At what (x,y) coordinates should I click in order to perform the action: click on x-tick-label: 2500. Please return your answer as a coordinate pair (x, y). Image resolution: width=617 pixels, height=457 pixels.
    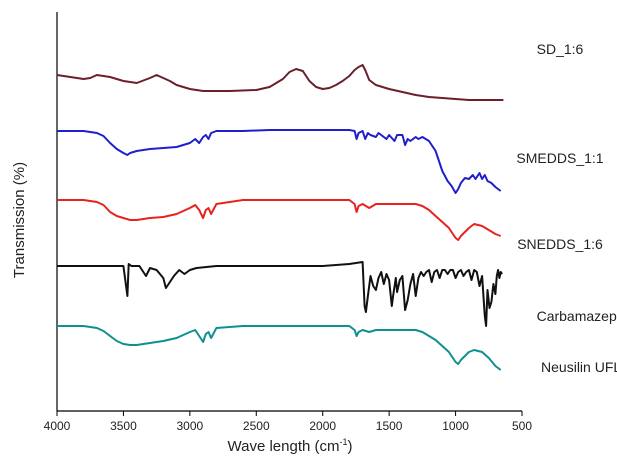
    Looking at the image, I should click on (256, 426).